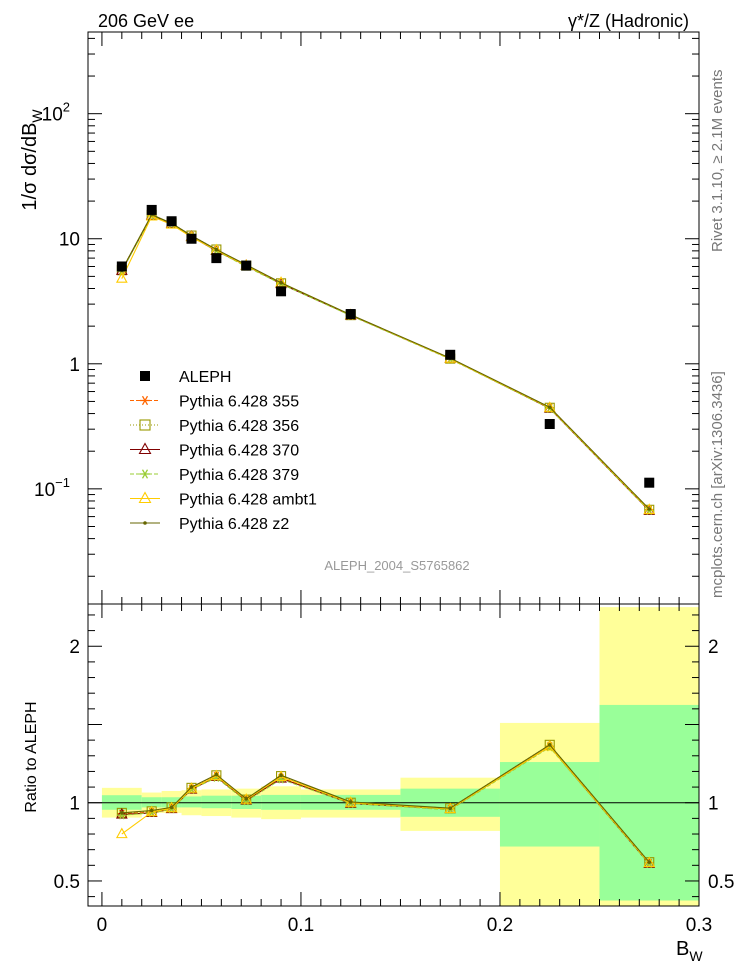  Describe the element at coordinates (52, 488) in the screenshot. I see `main-ytick-label-0: 10⁻¹` at that location.